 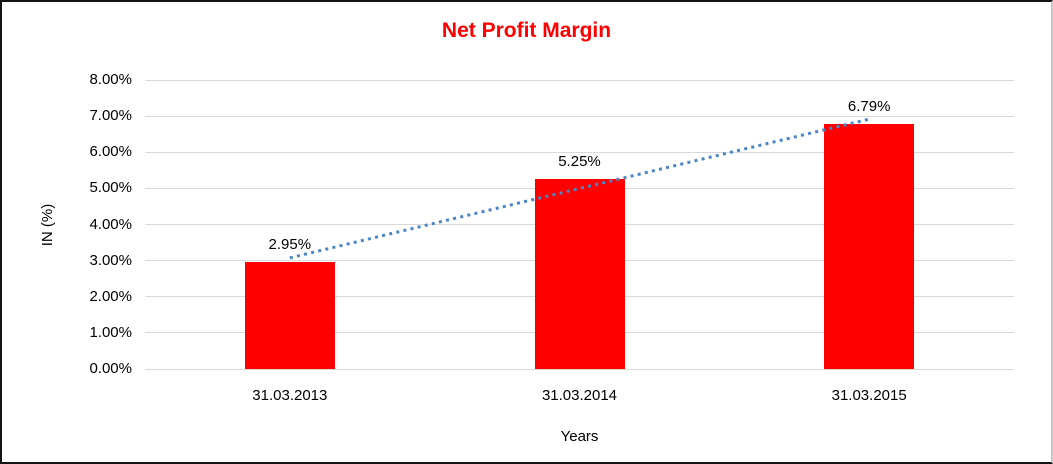 What do you see at coordinates (110, 79) in the screenshot?
I see `y-tick-label: 8.00%` at bounding box center [110, 79].